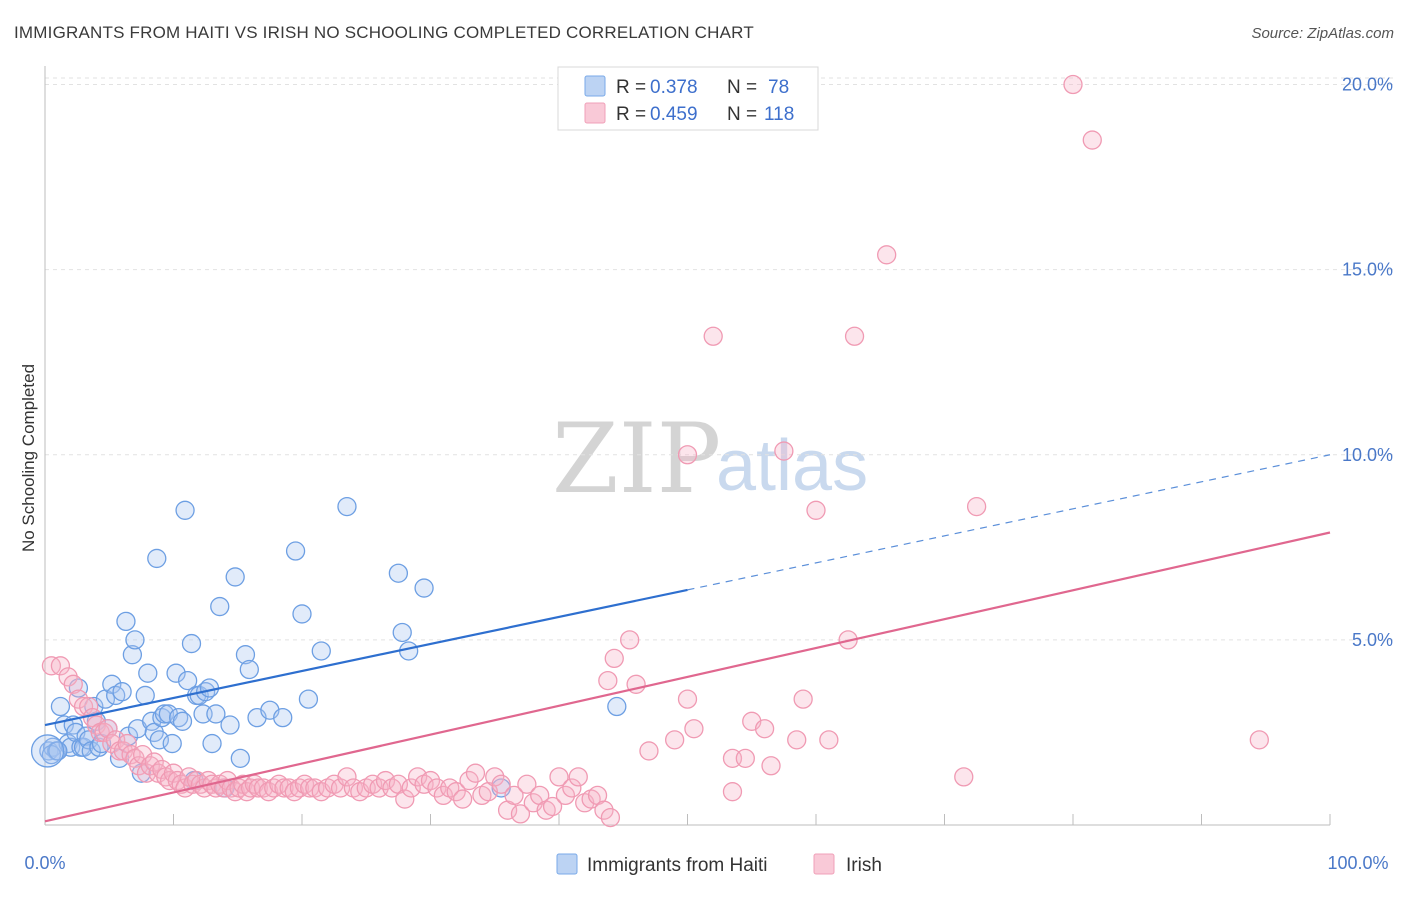 The width and height of the screenshot is (1406, 897). What do you see at coordinates (595, 113) in the screenshot?
I see `legend-swatch-irish` at bounding box center [595, 113].